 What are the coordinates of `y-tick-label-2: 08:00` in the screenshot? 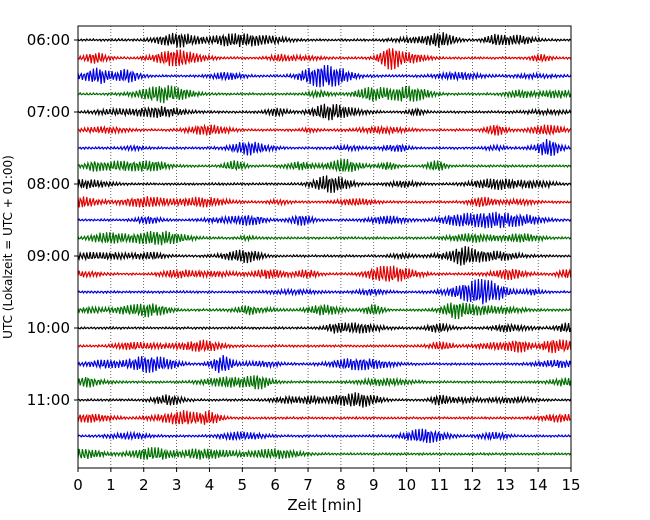 It's located at (48, 184).